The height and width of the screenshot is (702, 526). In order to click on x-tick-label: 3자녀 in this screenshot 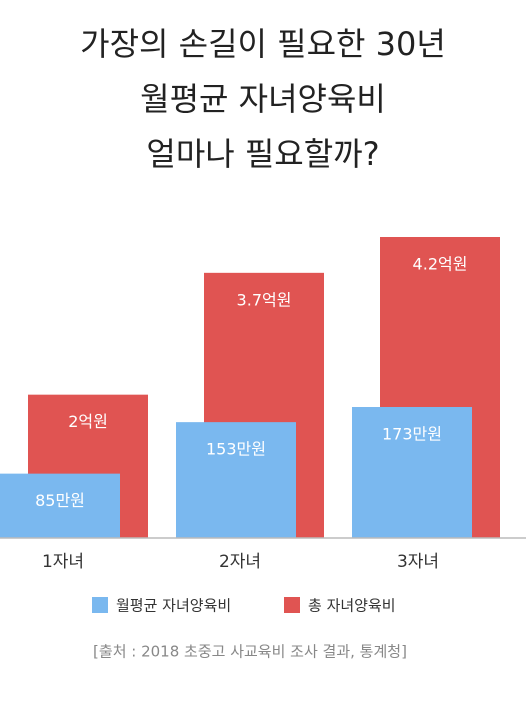, I will do `click(418, 562)`.